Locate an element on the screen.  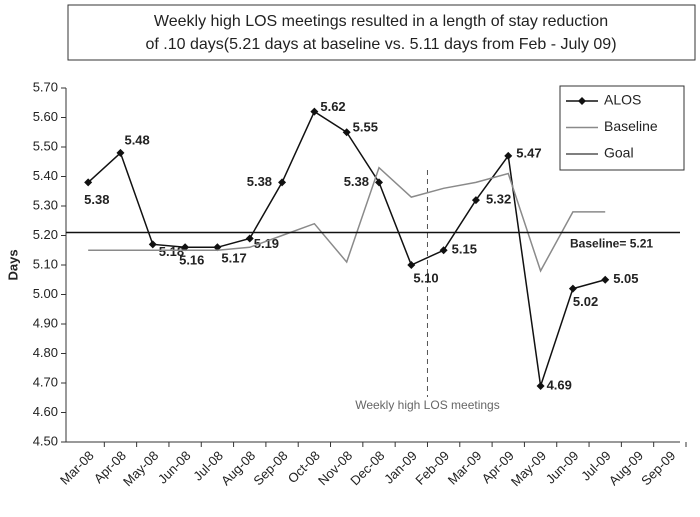
data-label: 5.15 is located at coordinates (464, 249).